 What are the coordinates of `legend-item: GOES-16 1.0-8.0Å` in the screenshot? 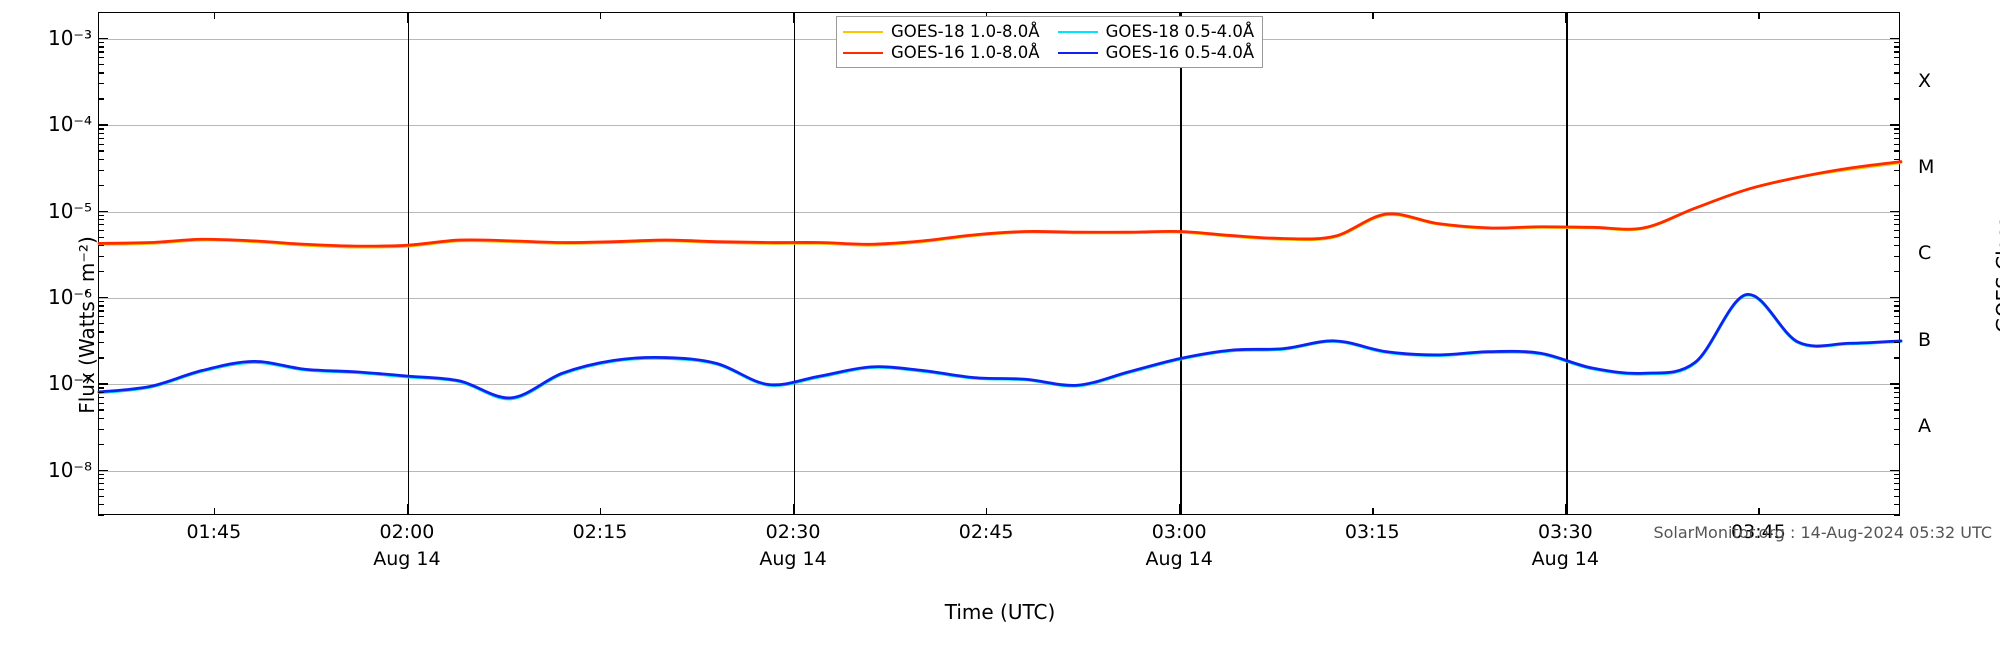 It's located at (941, 52).